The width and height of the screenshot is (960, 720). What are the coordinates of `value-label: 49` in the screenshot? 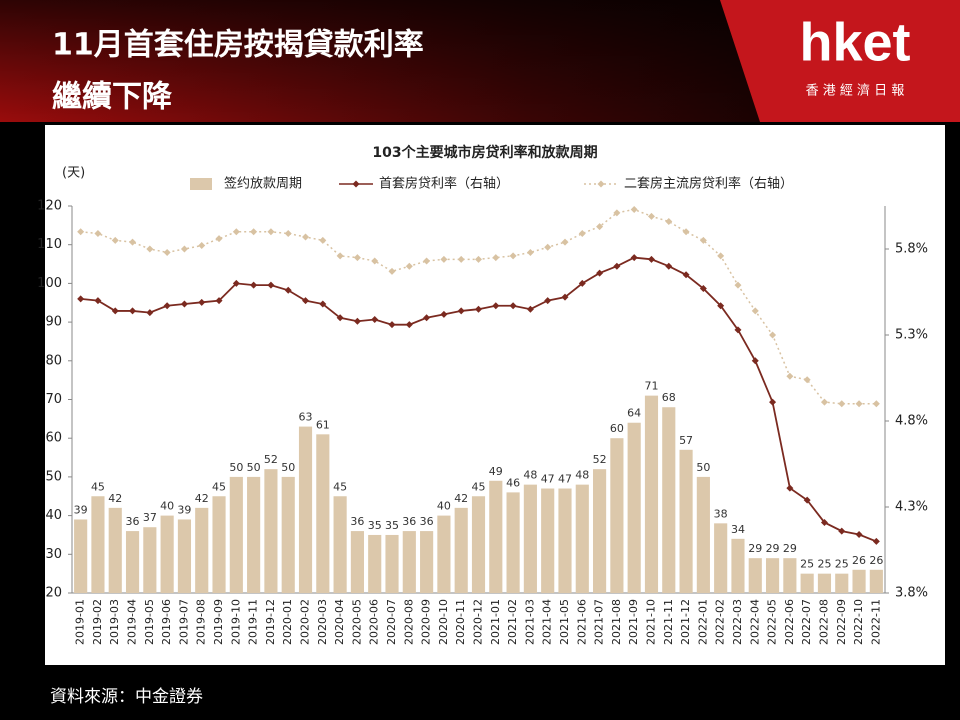 It's located at (496, 471).